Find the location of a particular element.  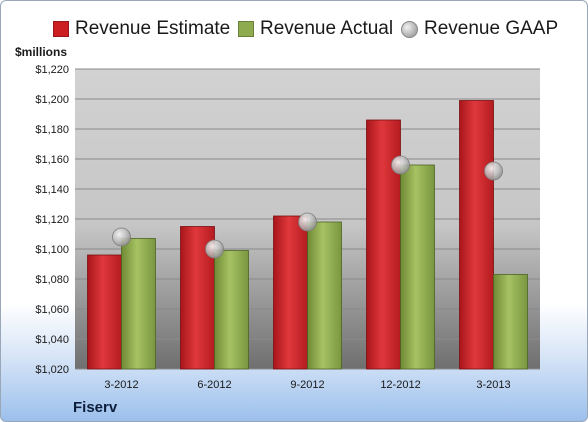

legend-item-actual: Revenue Actual is located at coordinates (315, 29).